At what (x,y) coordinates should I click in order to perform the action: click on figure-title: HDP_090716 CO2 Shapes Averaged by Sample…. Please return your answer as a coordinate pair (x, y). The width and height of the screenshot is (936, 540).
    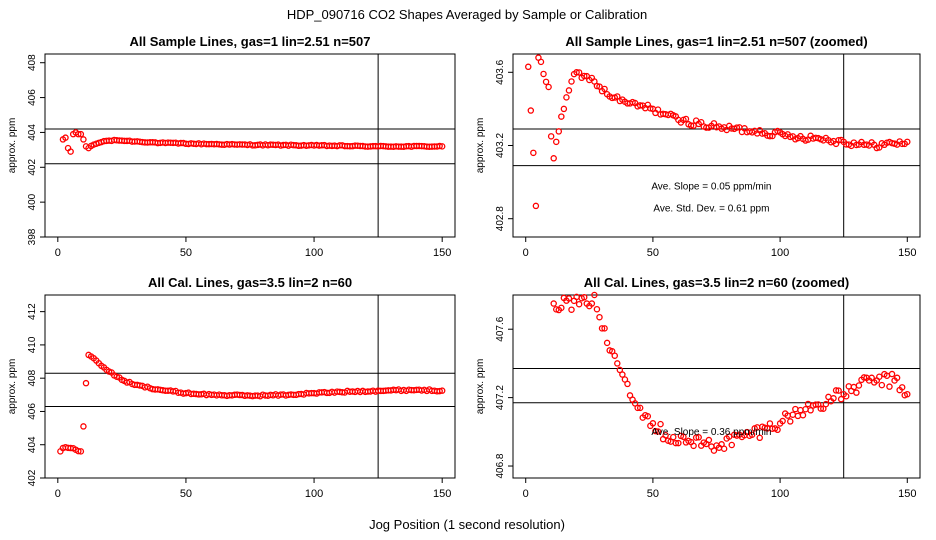
    Looking at the image, I should click on (467, 14).